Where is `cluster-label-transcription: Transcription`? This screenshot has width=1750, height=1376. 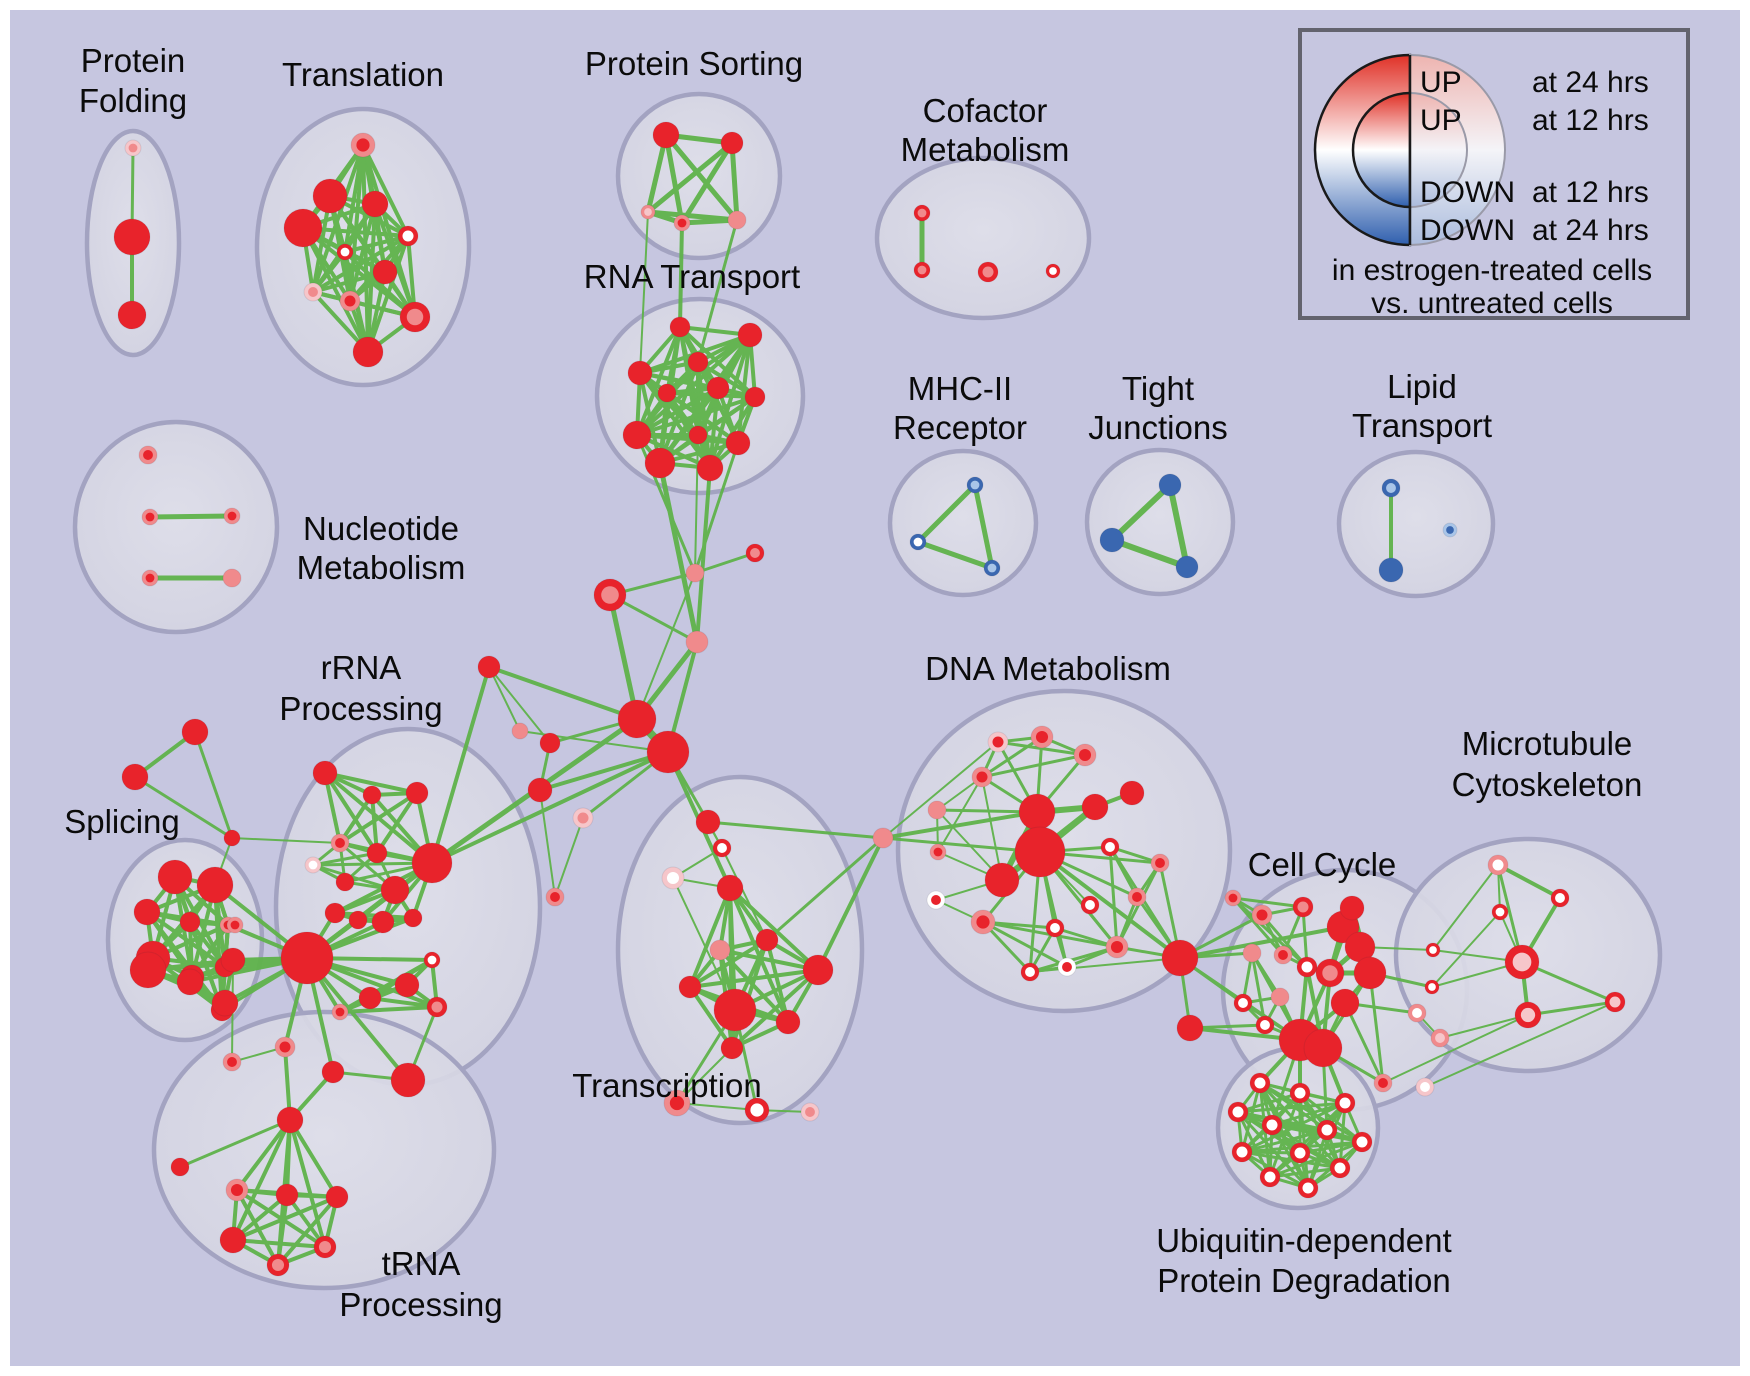
cluster-label-transcription: Transcription is located at coordinates (667, 1085).